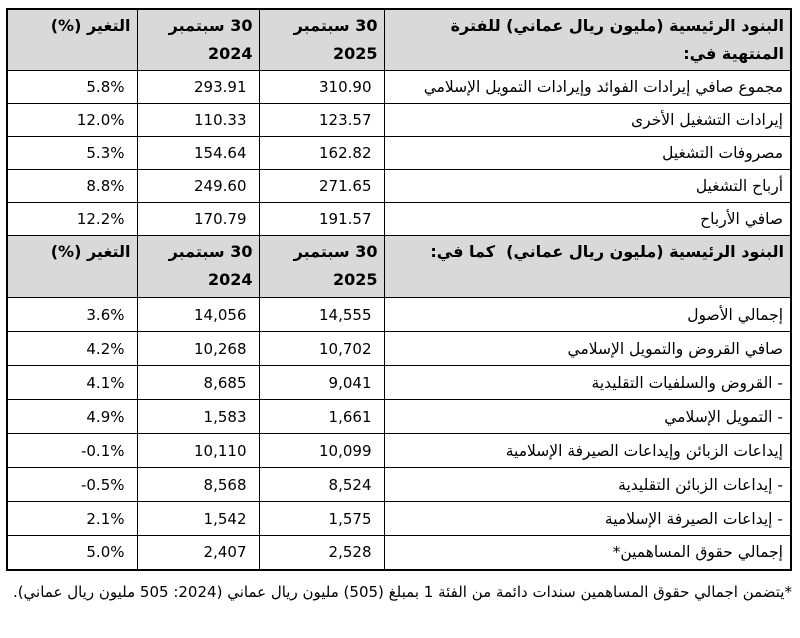 This screenshot has width=800, height=638. Describe the element at coordinates (587, 314) in the screenshot. I see `row-label: إجمالي الأصول` at that location.